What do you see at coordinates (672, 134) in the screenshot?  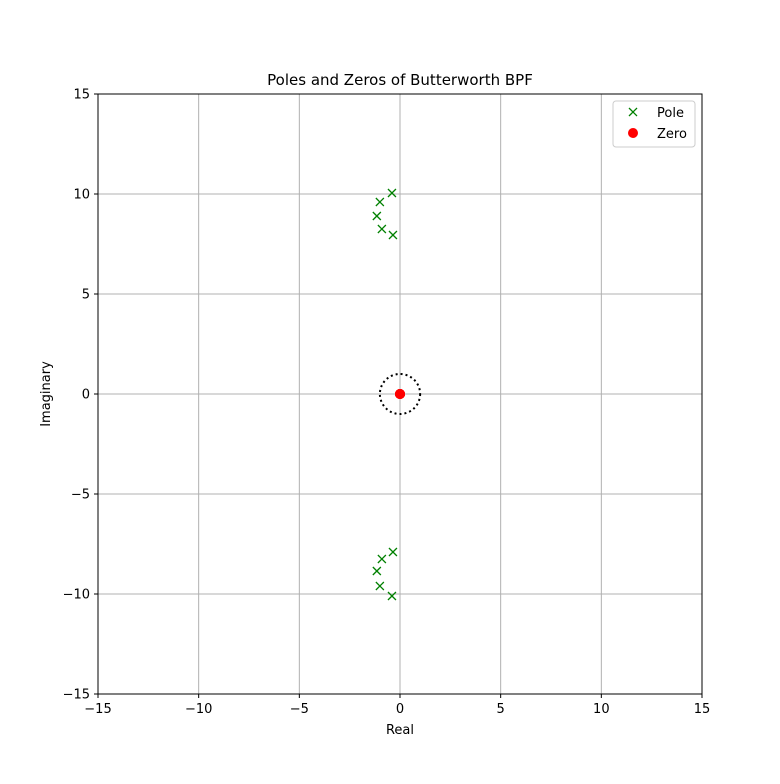 I see `legend-label-zero: Zero` at bounding box center [672, 134].